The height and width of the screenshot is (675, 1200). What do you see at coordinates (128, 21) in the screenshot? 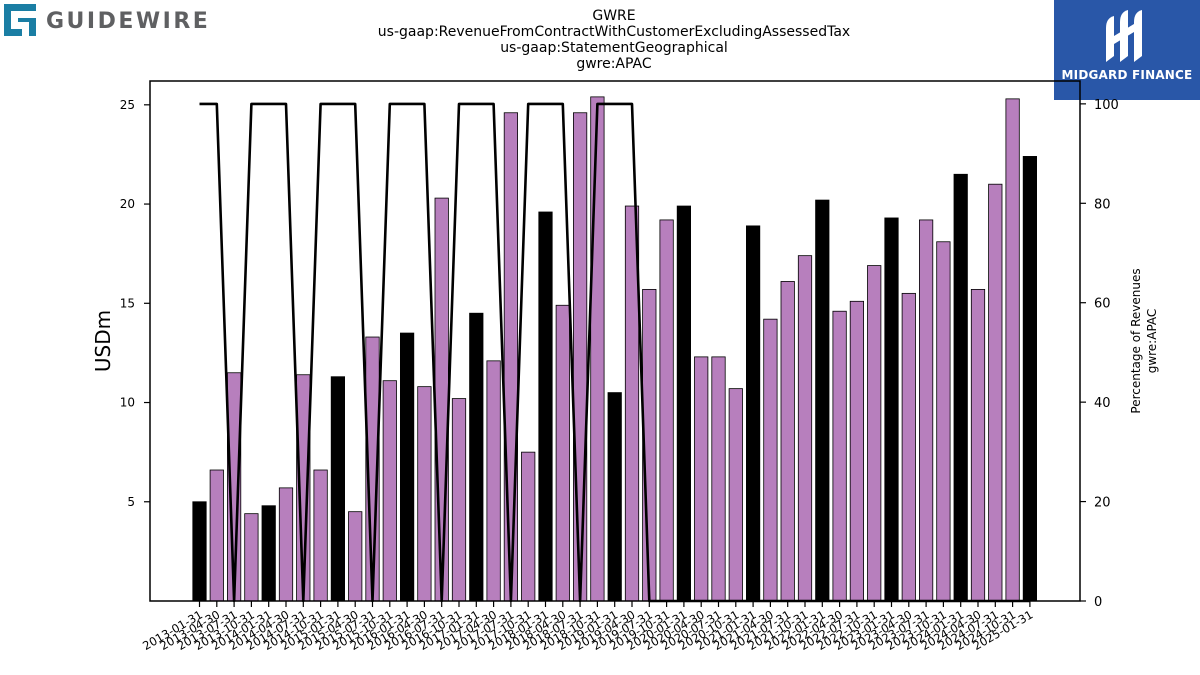
I see `guidewire-wordmark: GUIDEWIRE` at bounding box center [128, 21].